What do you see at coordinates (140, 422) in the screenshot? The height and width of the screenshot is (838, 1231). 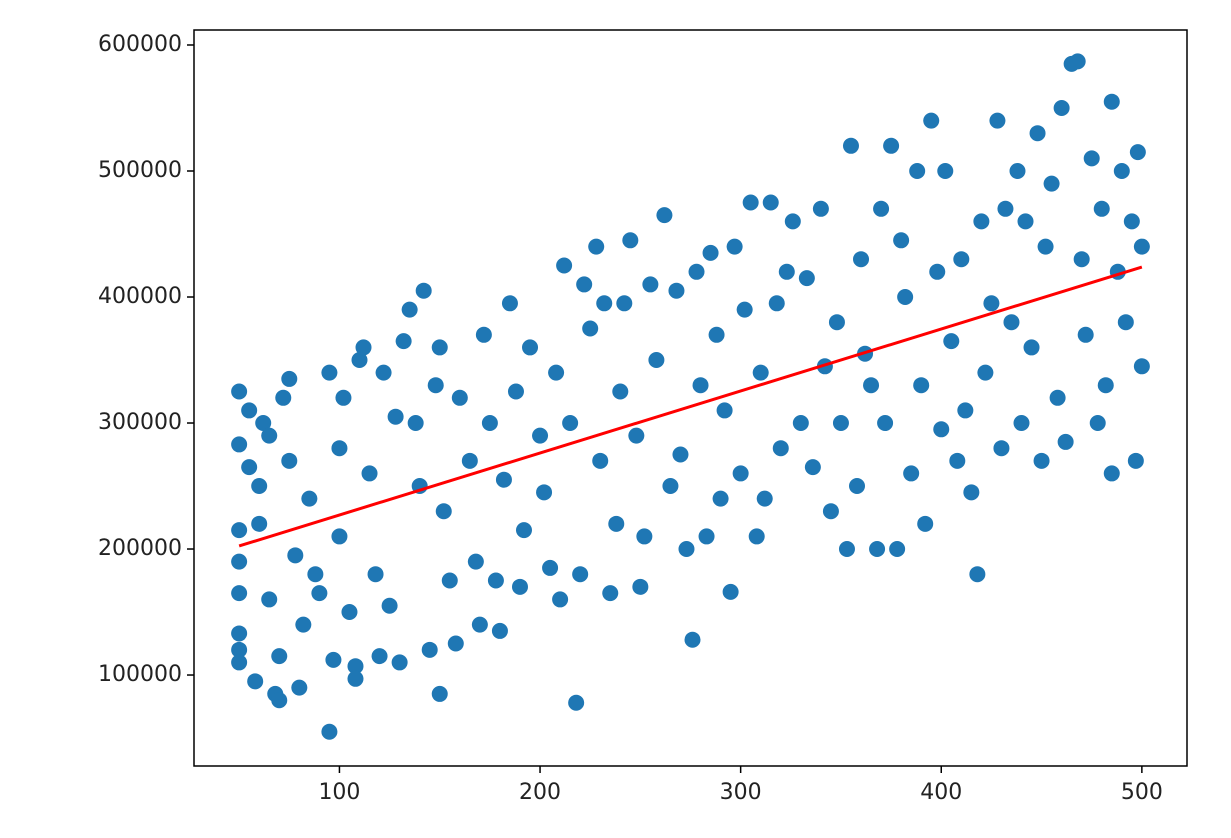 I see `y-tick-label: 300000` at bounding box center [140, 422].